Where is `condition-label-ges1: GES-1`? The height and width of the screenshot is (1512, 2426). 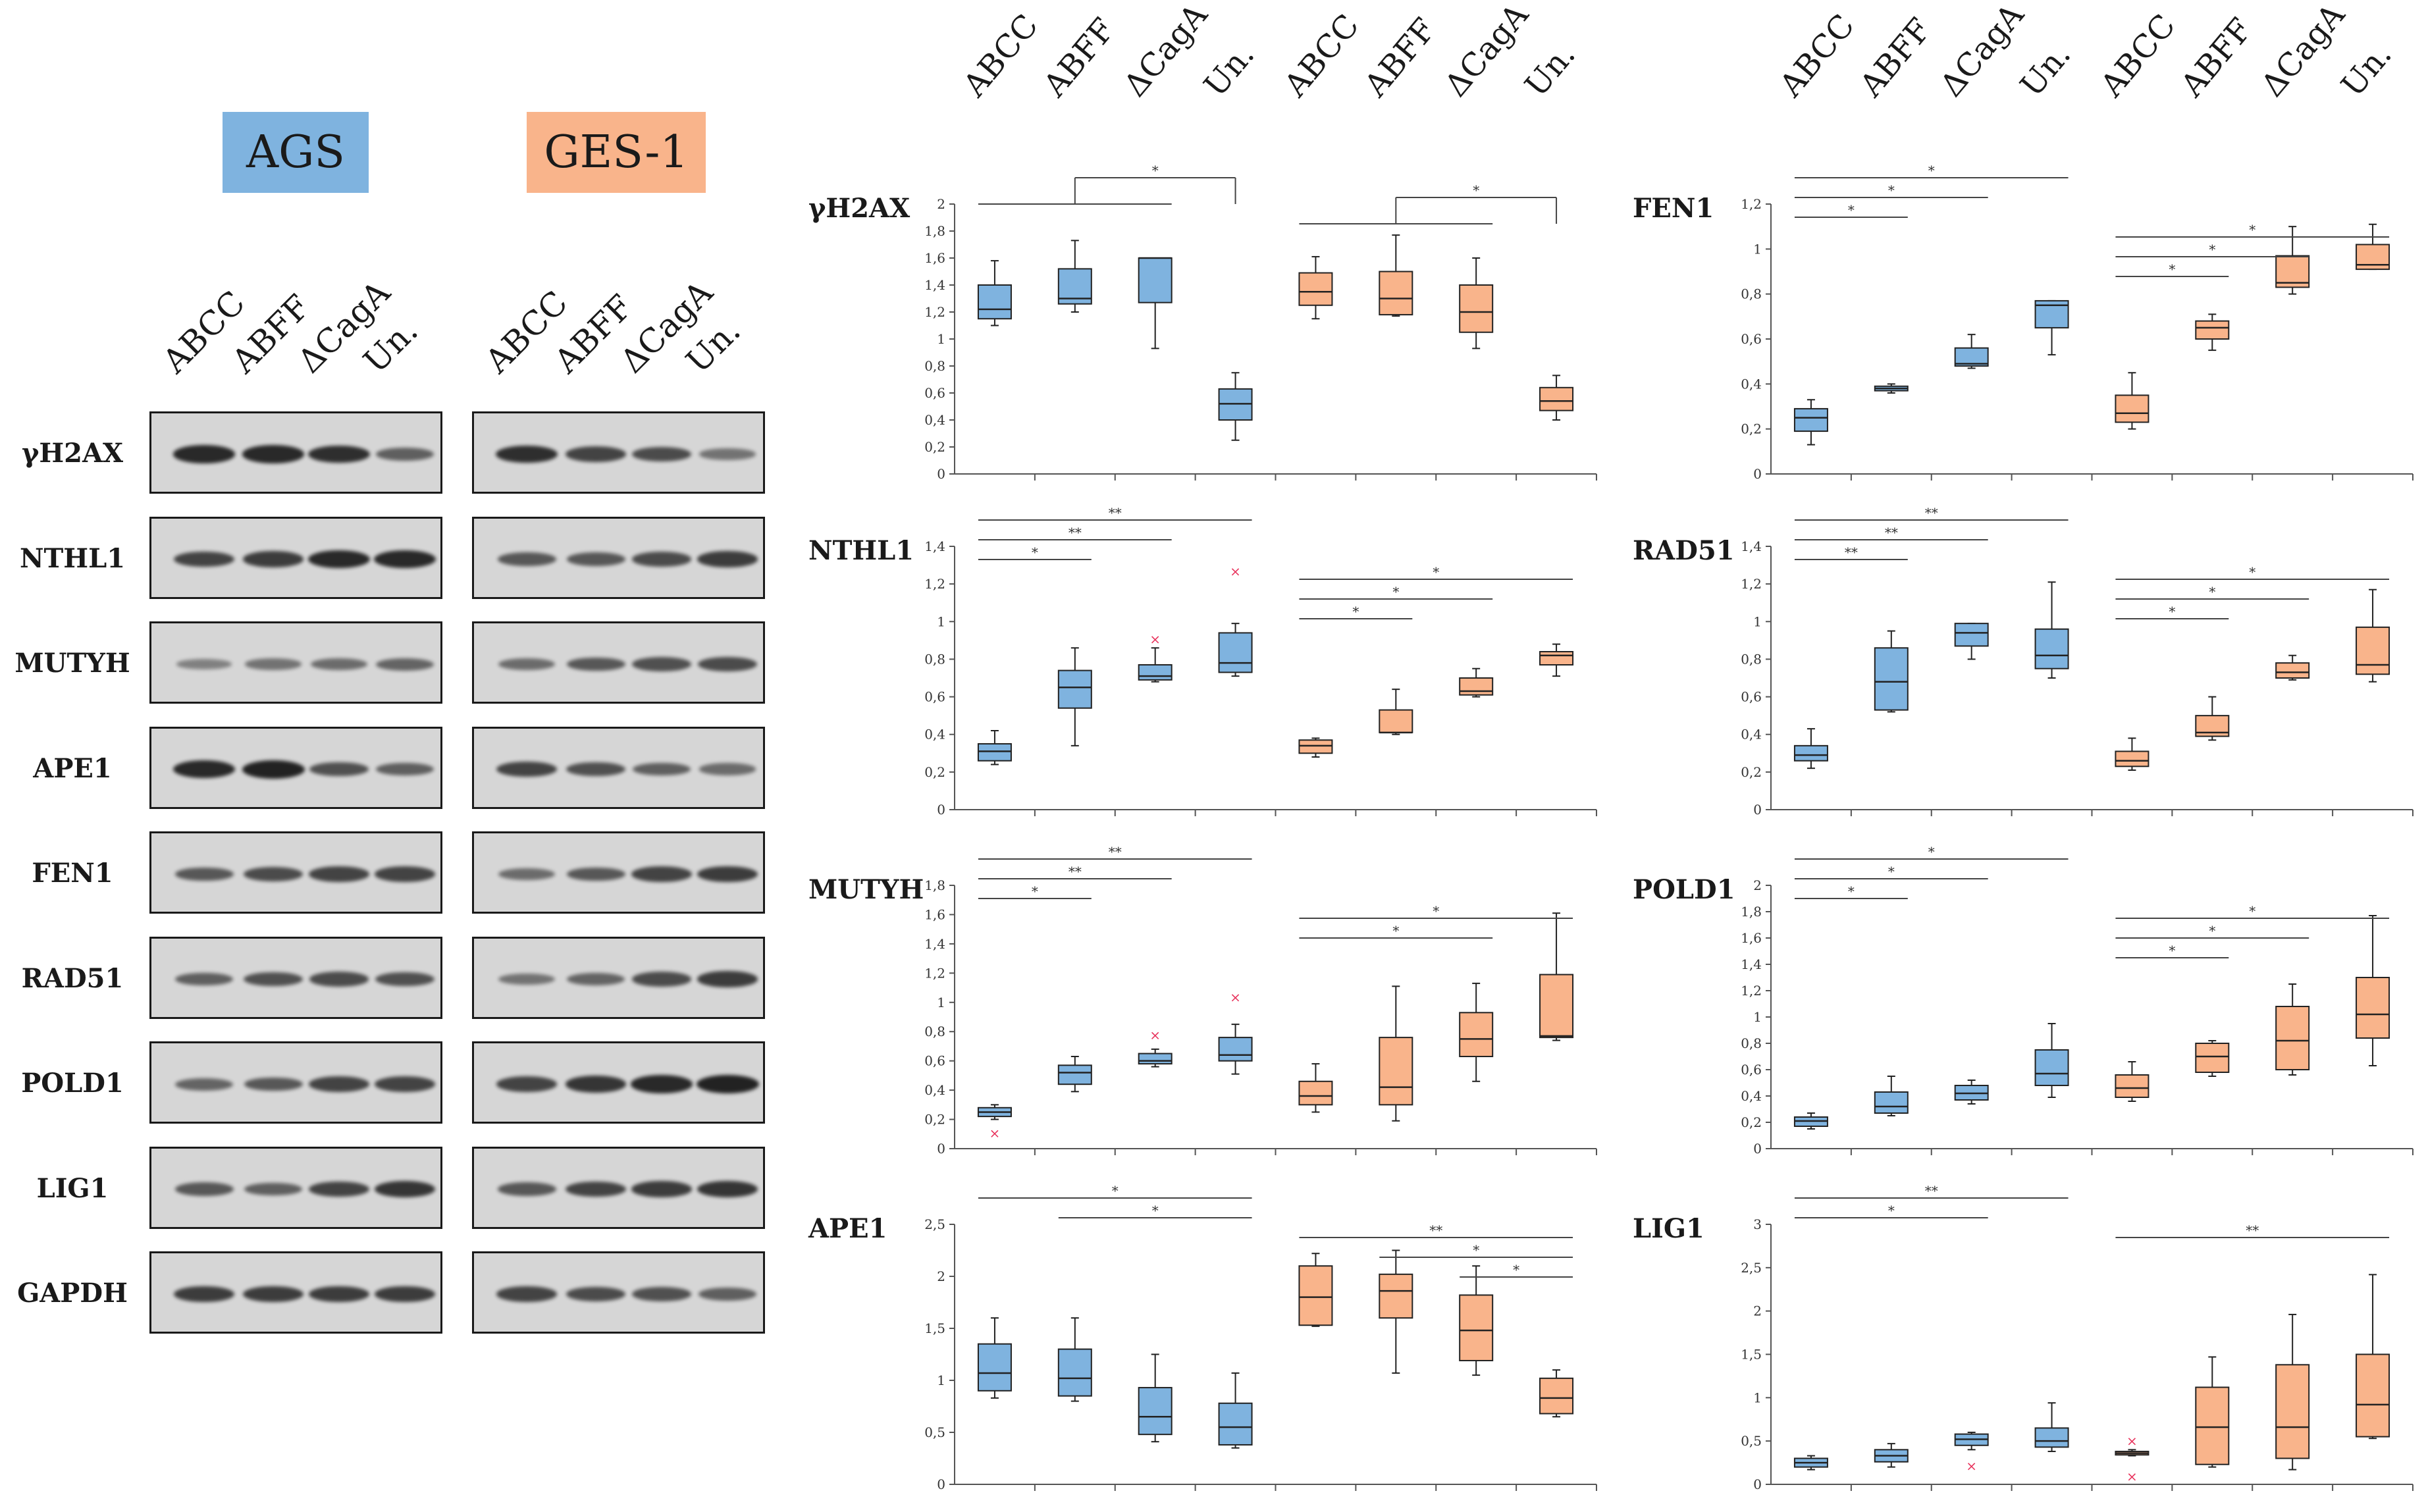
condition-label-ges1: GES-1 is located at coordinates (616, 153).